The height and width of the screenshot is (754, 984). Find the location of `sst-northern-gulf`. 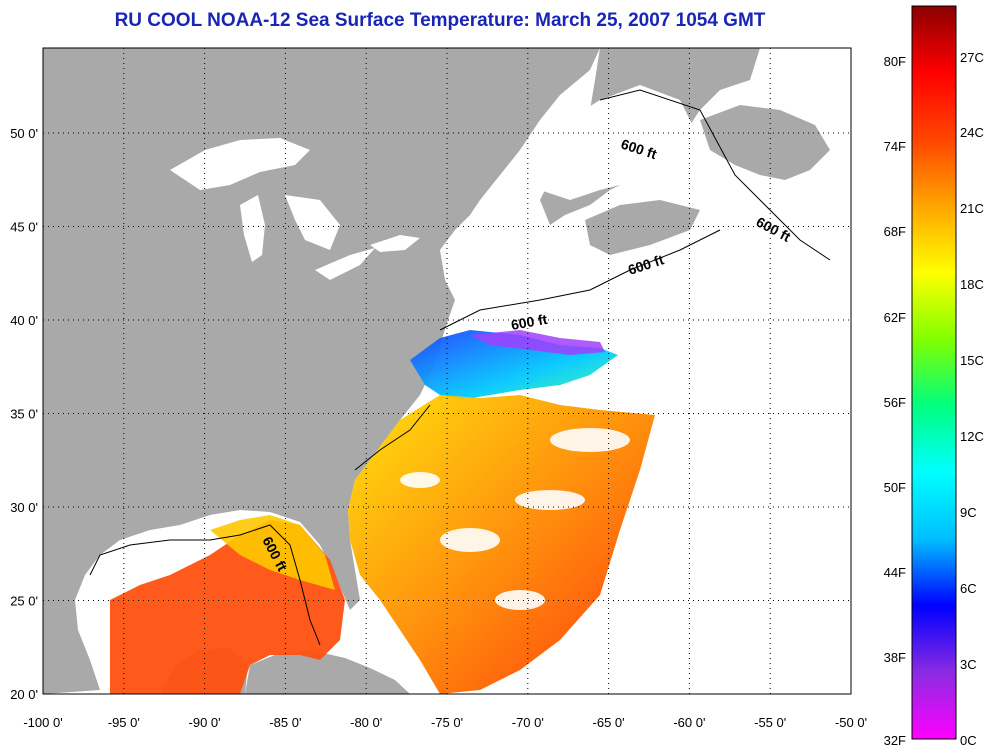

sst-northern-gulf is located at coordinates (272, 552).